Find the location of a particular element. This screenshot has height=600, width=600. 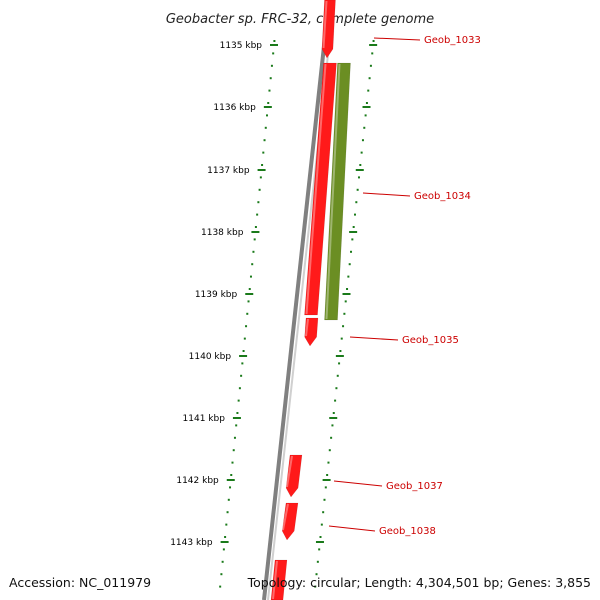

map-title: Geobacter sp. FRC-32, complete genome is located at coordinates (300, 19).